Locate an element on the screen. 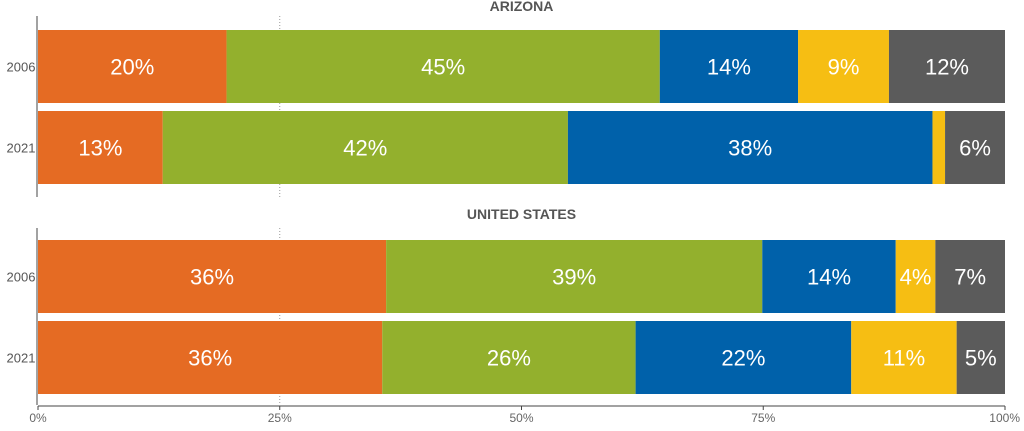 The image size is (1024, 431). segment-label: 9% is located at coordinates (844, 67).